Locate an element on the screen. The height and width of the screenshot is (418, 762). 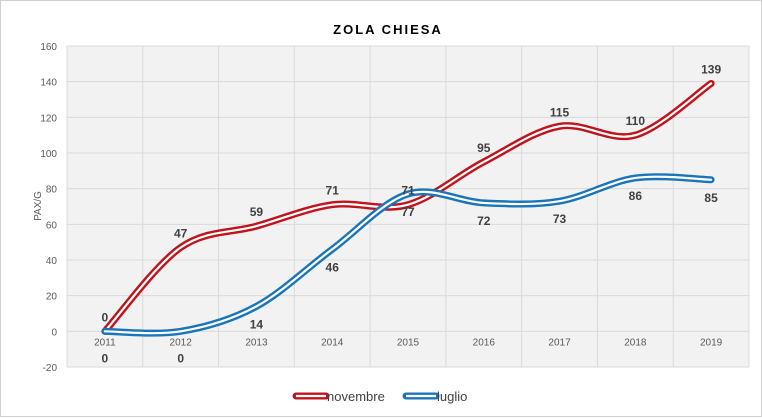
data-label-luglio: 72 is located at coordinates (484, 221).